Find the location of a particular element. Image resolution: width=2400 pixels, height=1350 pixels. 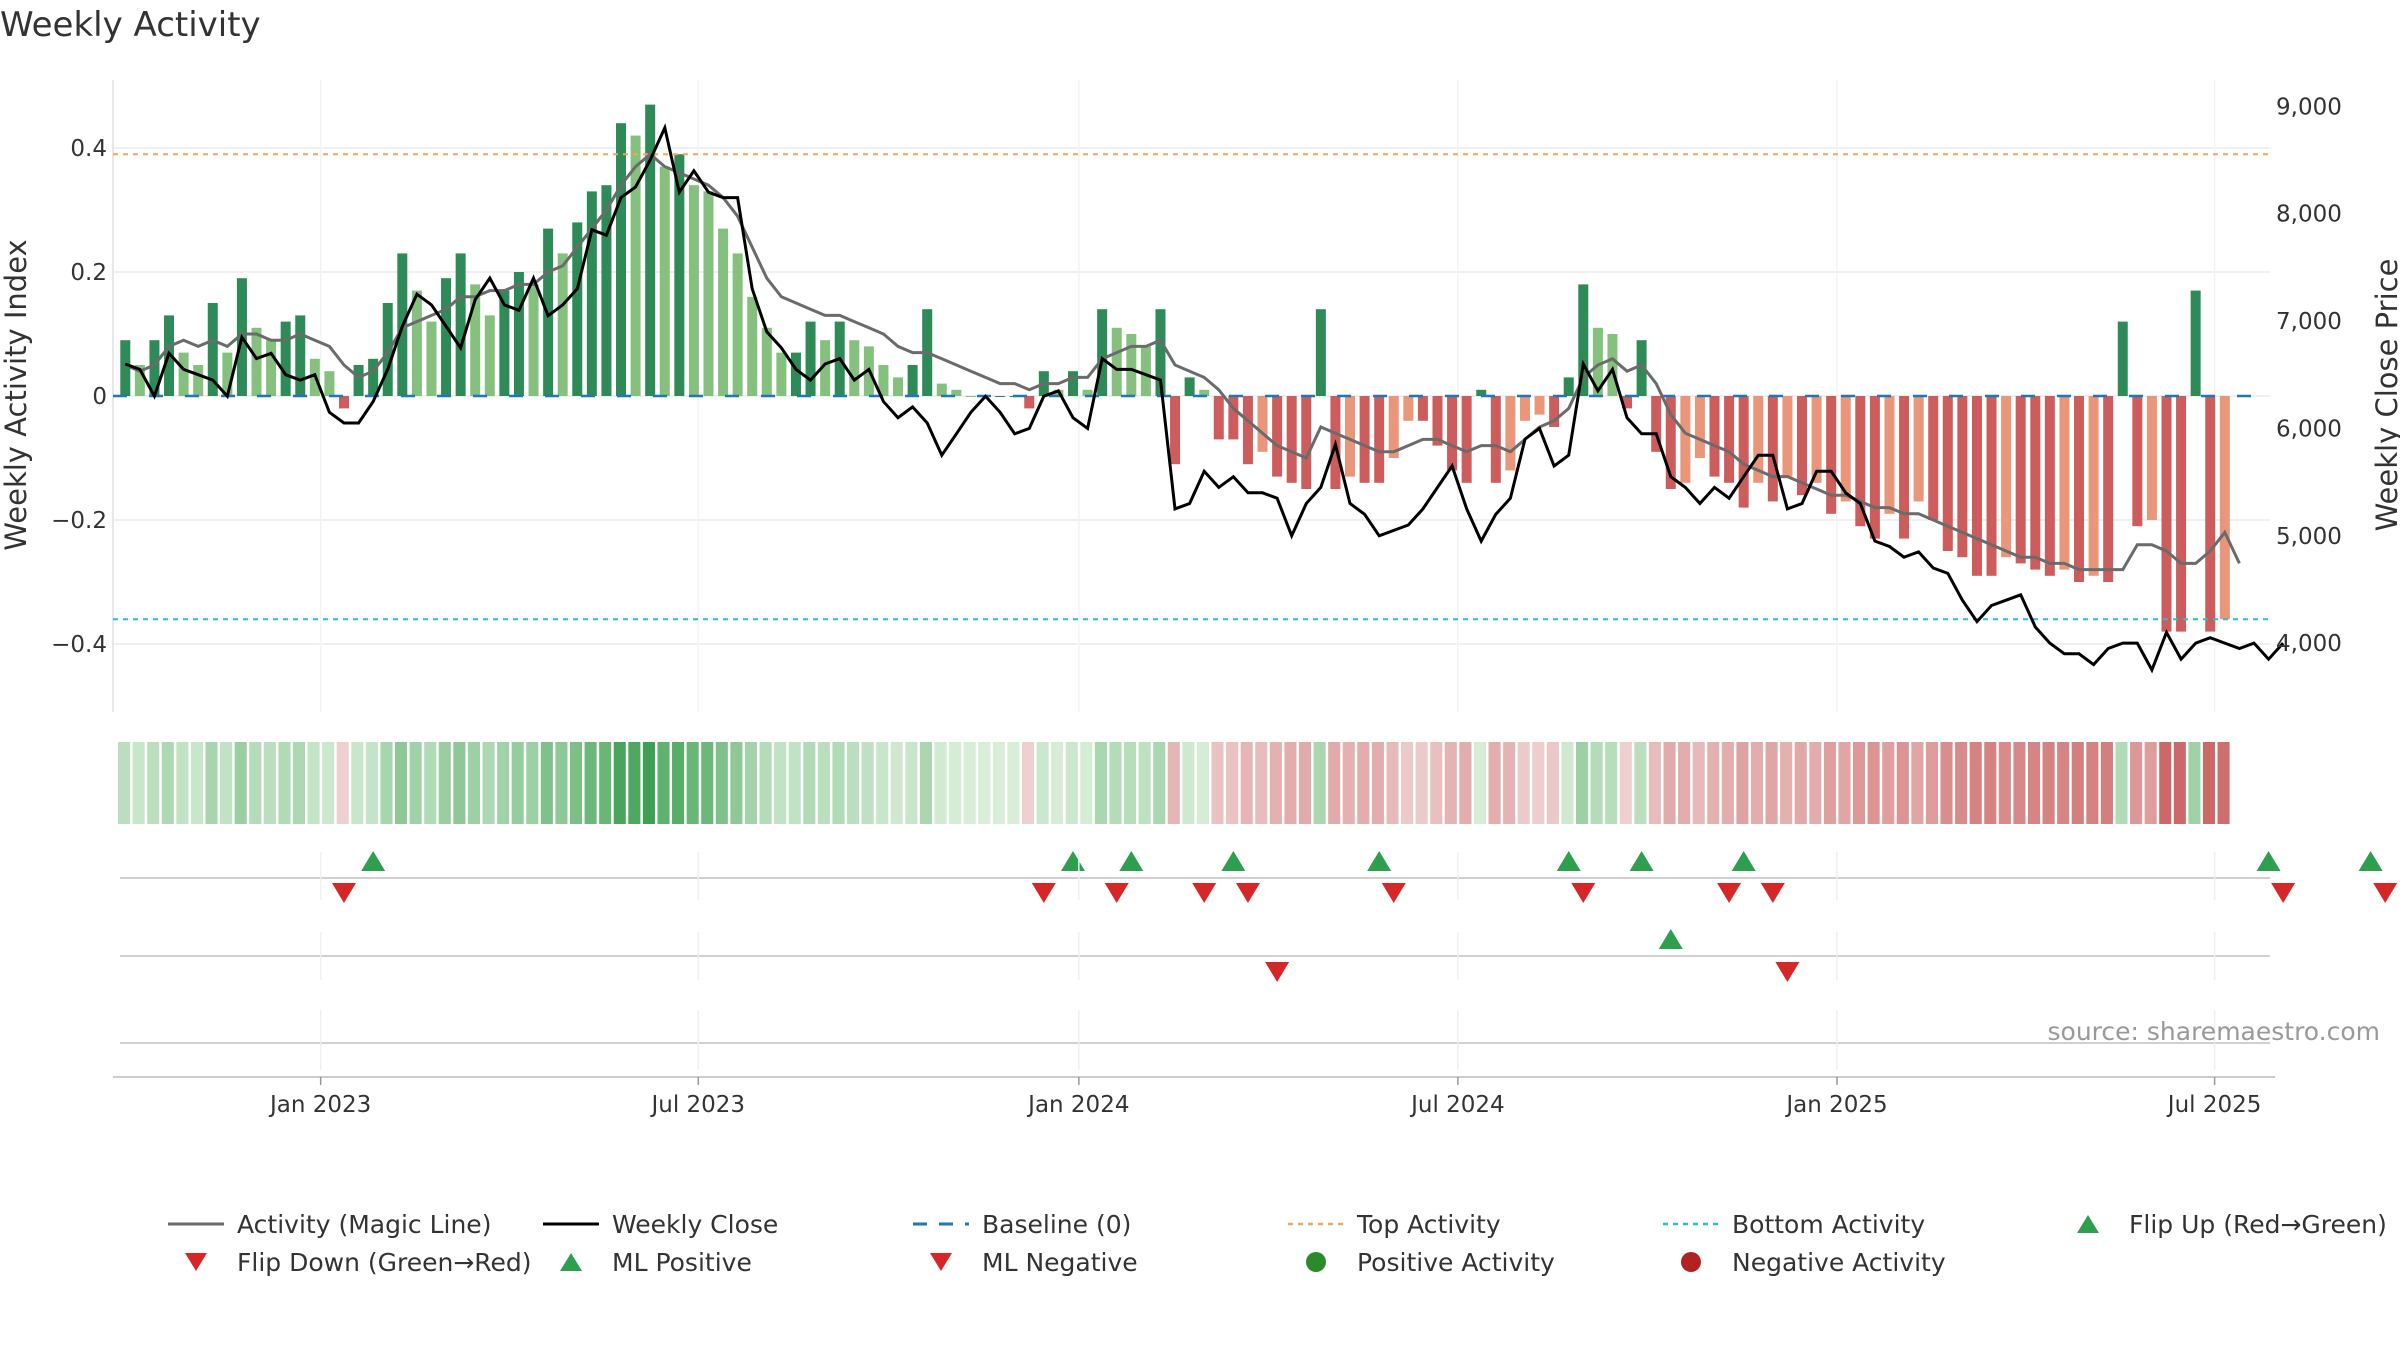

flip-markers is located at coordinates (1364, 877).